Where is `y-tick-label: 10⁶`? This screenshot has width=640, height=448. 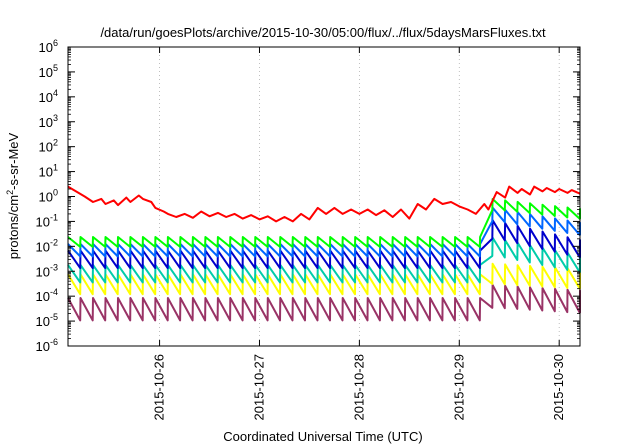 y-tick-label: 10⁶ is located at coordinates (48, 46).